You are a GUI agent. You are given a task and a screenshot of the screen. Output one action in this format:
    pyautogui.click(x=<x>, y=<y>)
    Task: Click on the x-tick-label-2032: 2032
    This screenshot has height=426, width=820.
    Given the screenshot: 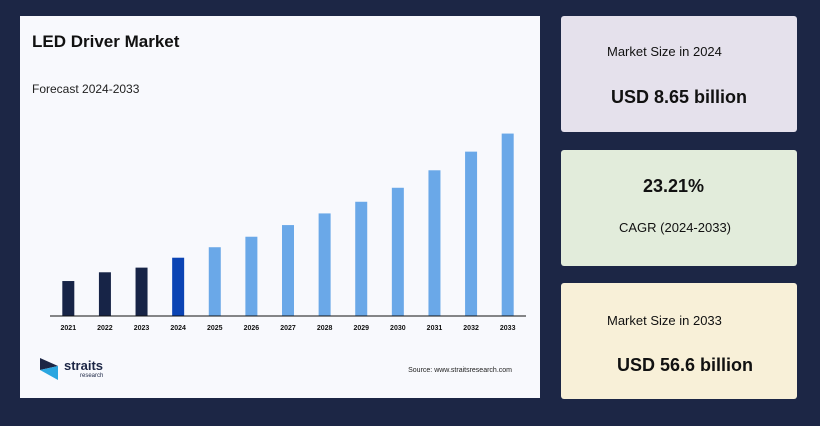 What is the action you would take?
    pyautogui.click(x=471, y=328)
    